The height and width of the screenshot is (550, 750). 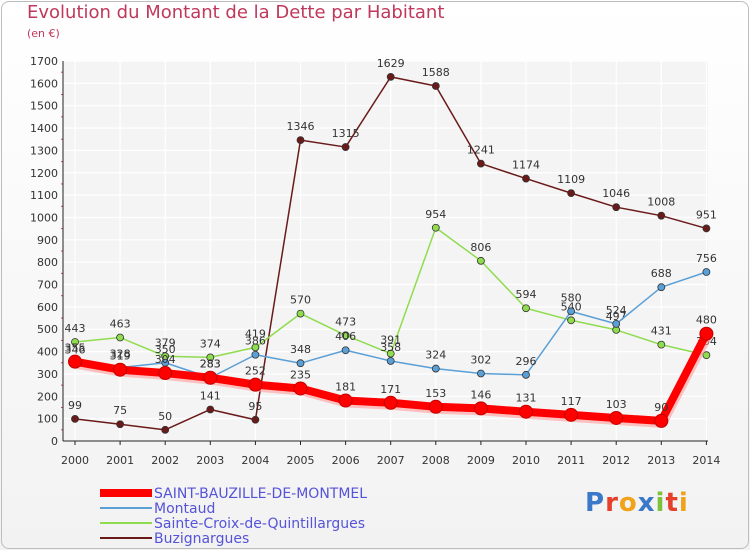 I want to click on logo-letter: t, so click(x=672, y=503).